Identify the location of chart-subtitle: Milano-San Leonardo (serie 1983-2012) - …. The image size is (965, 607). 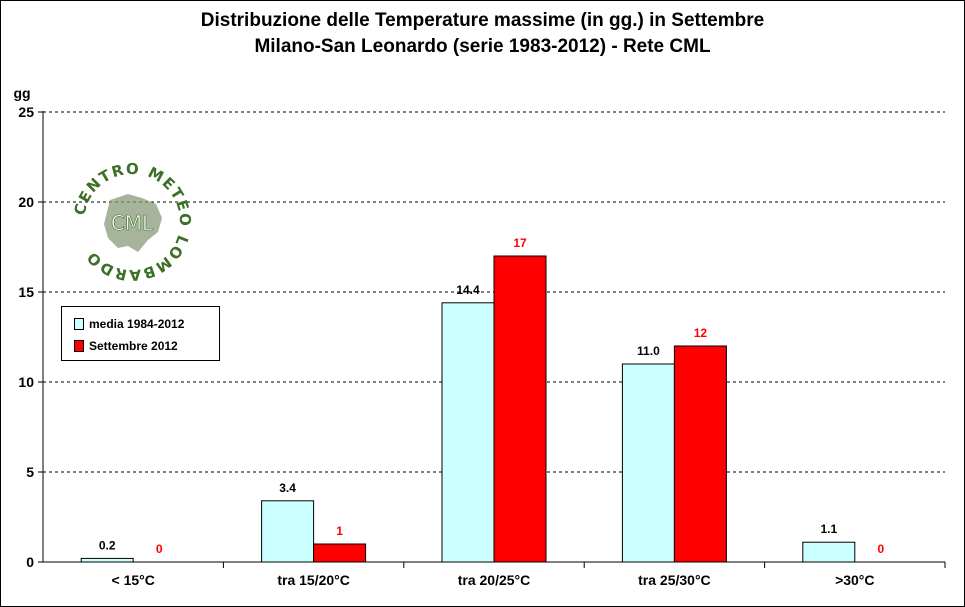
(482, 46).